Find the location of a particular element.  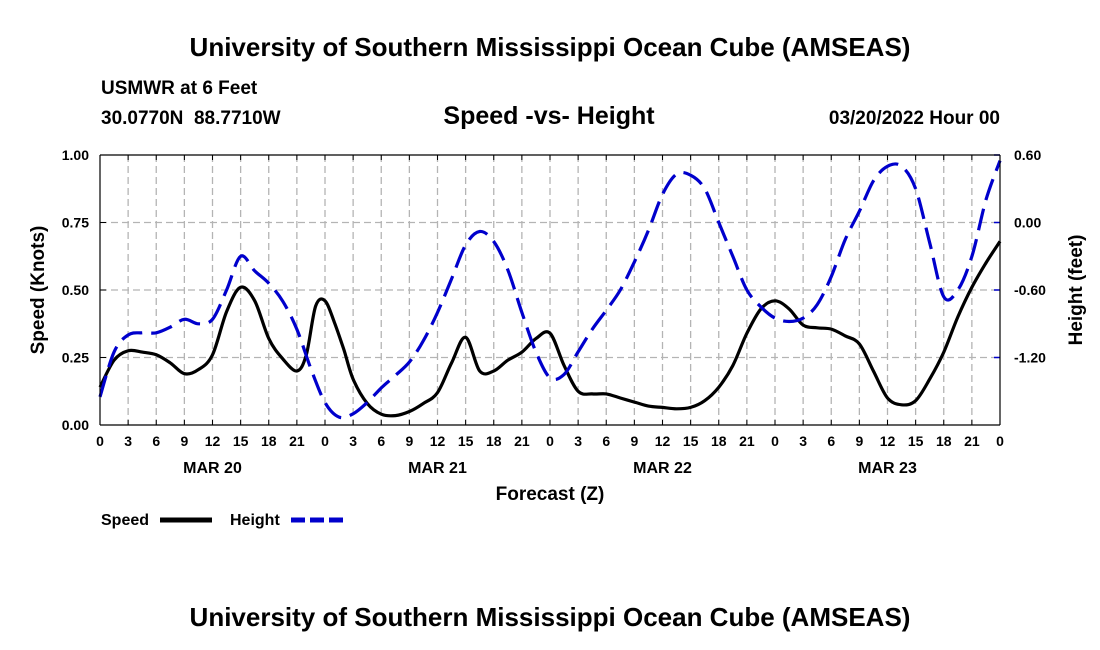

chart-subtitle: Speed -vs- Height is located at coordinates (549, 116).